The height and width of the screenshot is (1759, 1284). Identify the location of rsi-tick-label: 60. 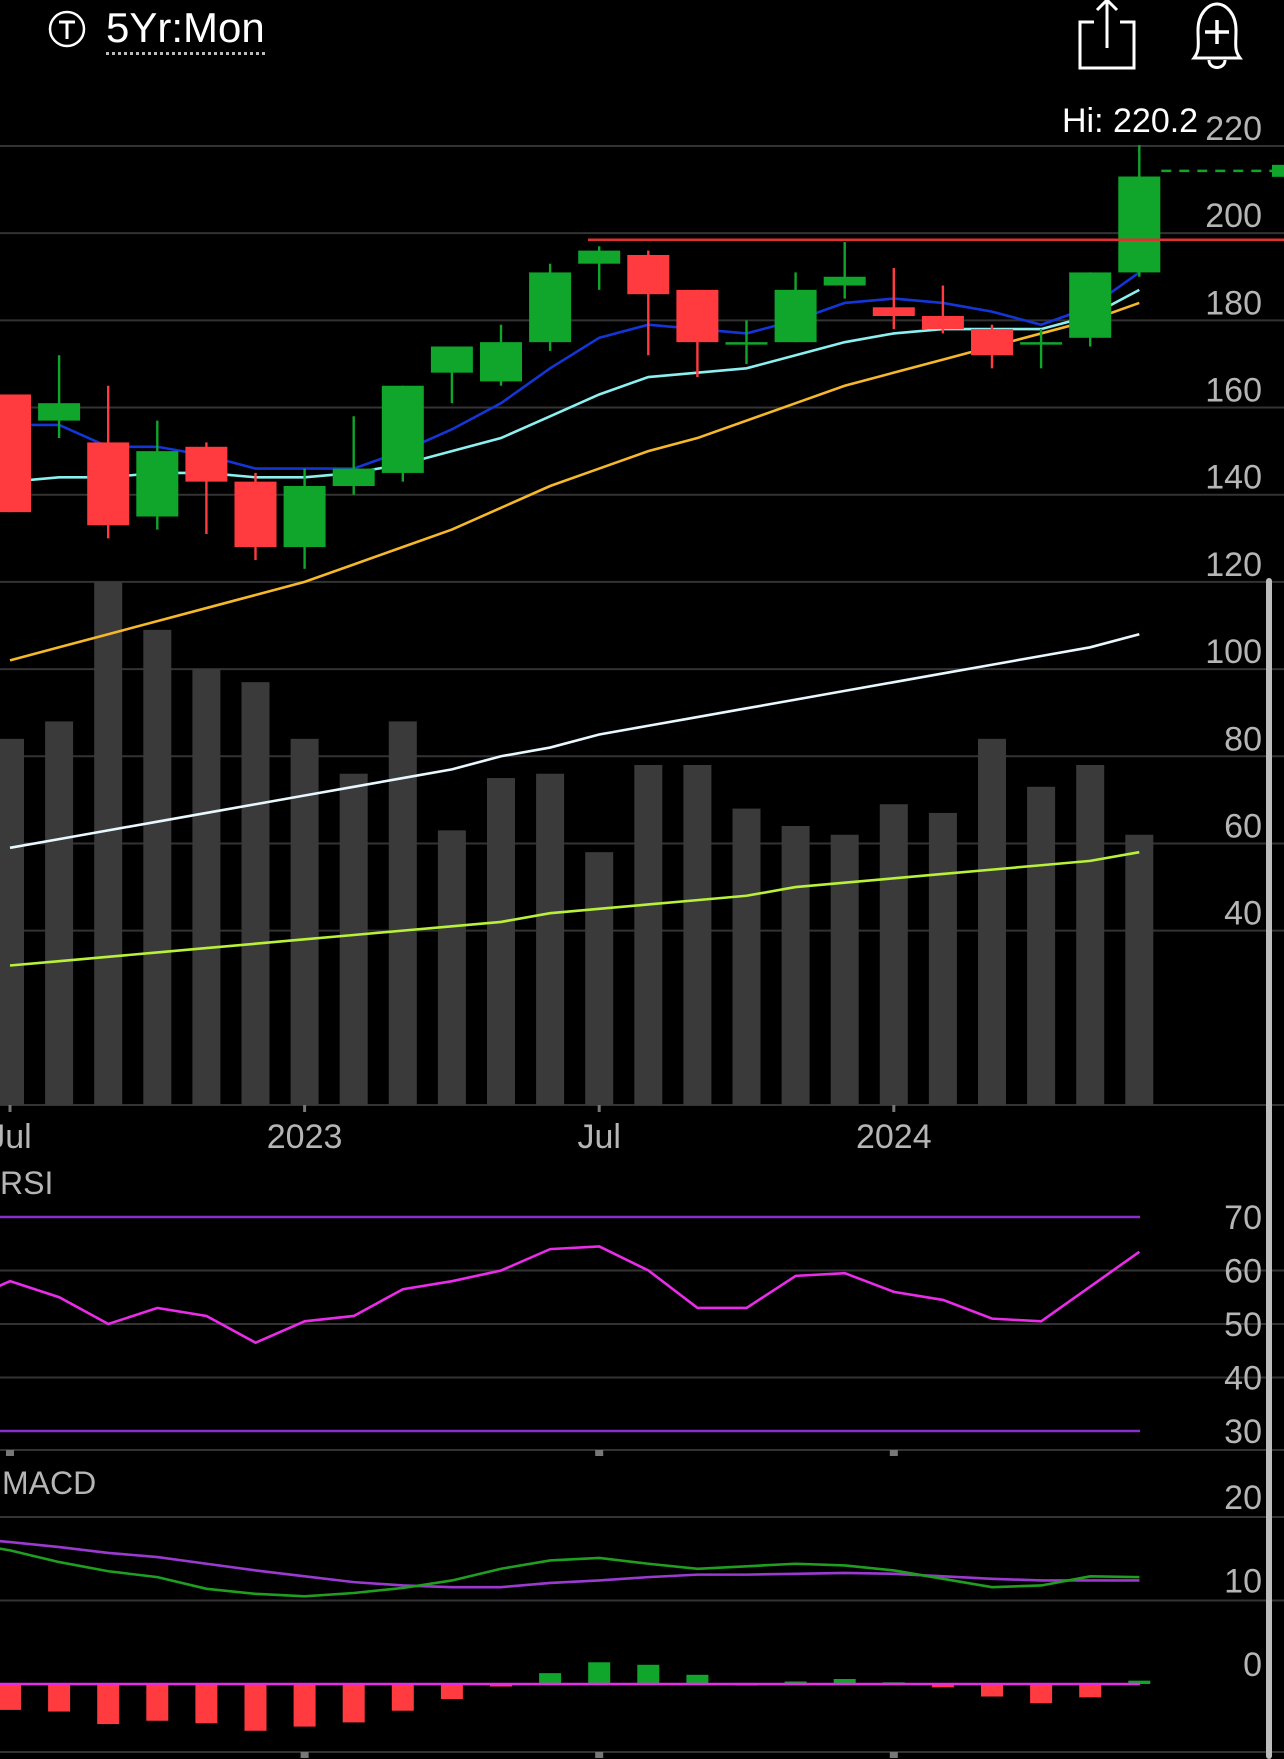
(1243, 1272).